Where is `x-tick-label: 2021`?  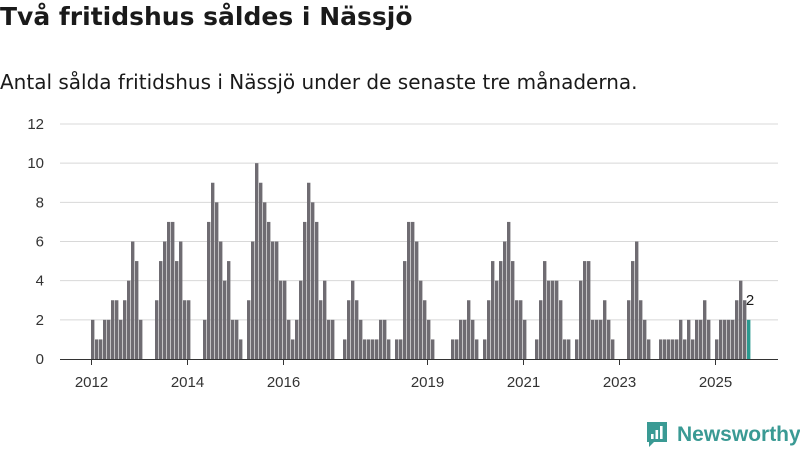
x-tick-label: 2021 is located at coordinates (523, 382).